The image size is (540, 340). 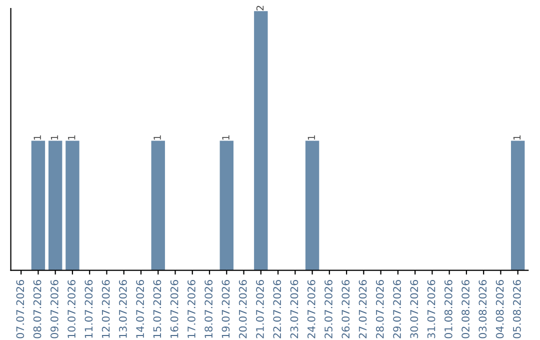 I want to click on x-tick-label: 10.07.2026, so click(x=72, y=309).